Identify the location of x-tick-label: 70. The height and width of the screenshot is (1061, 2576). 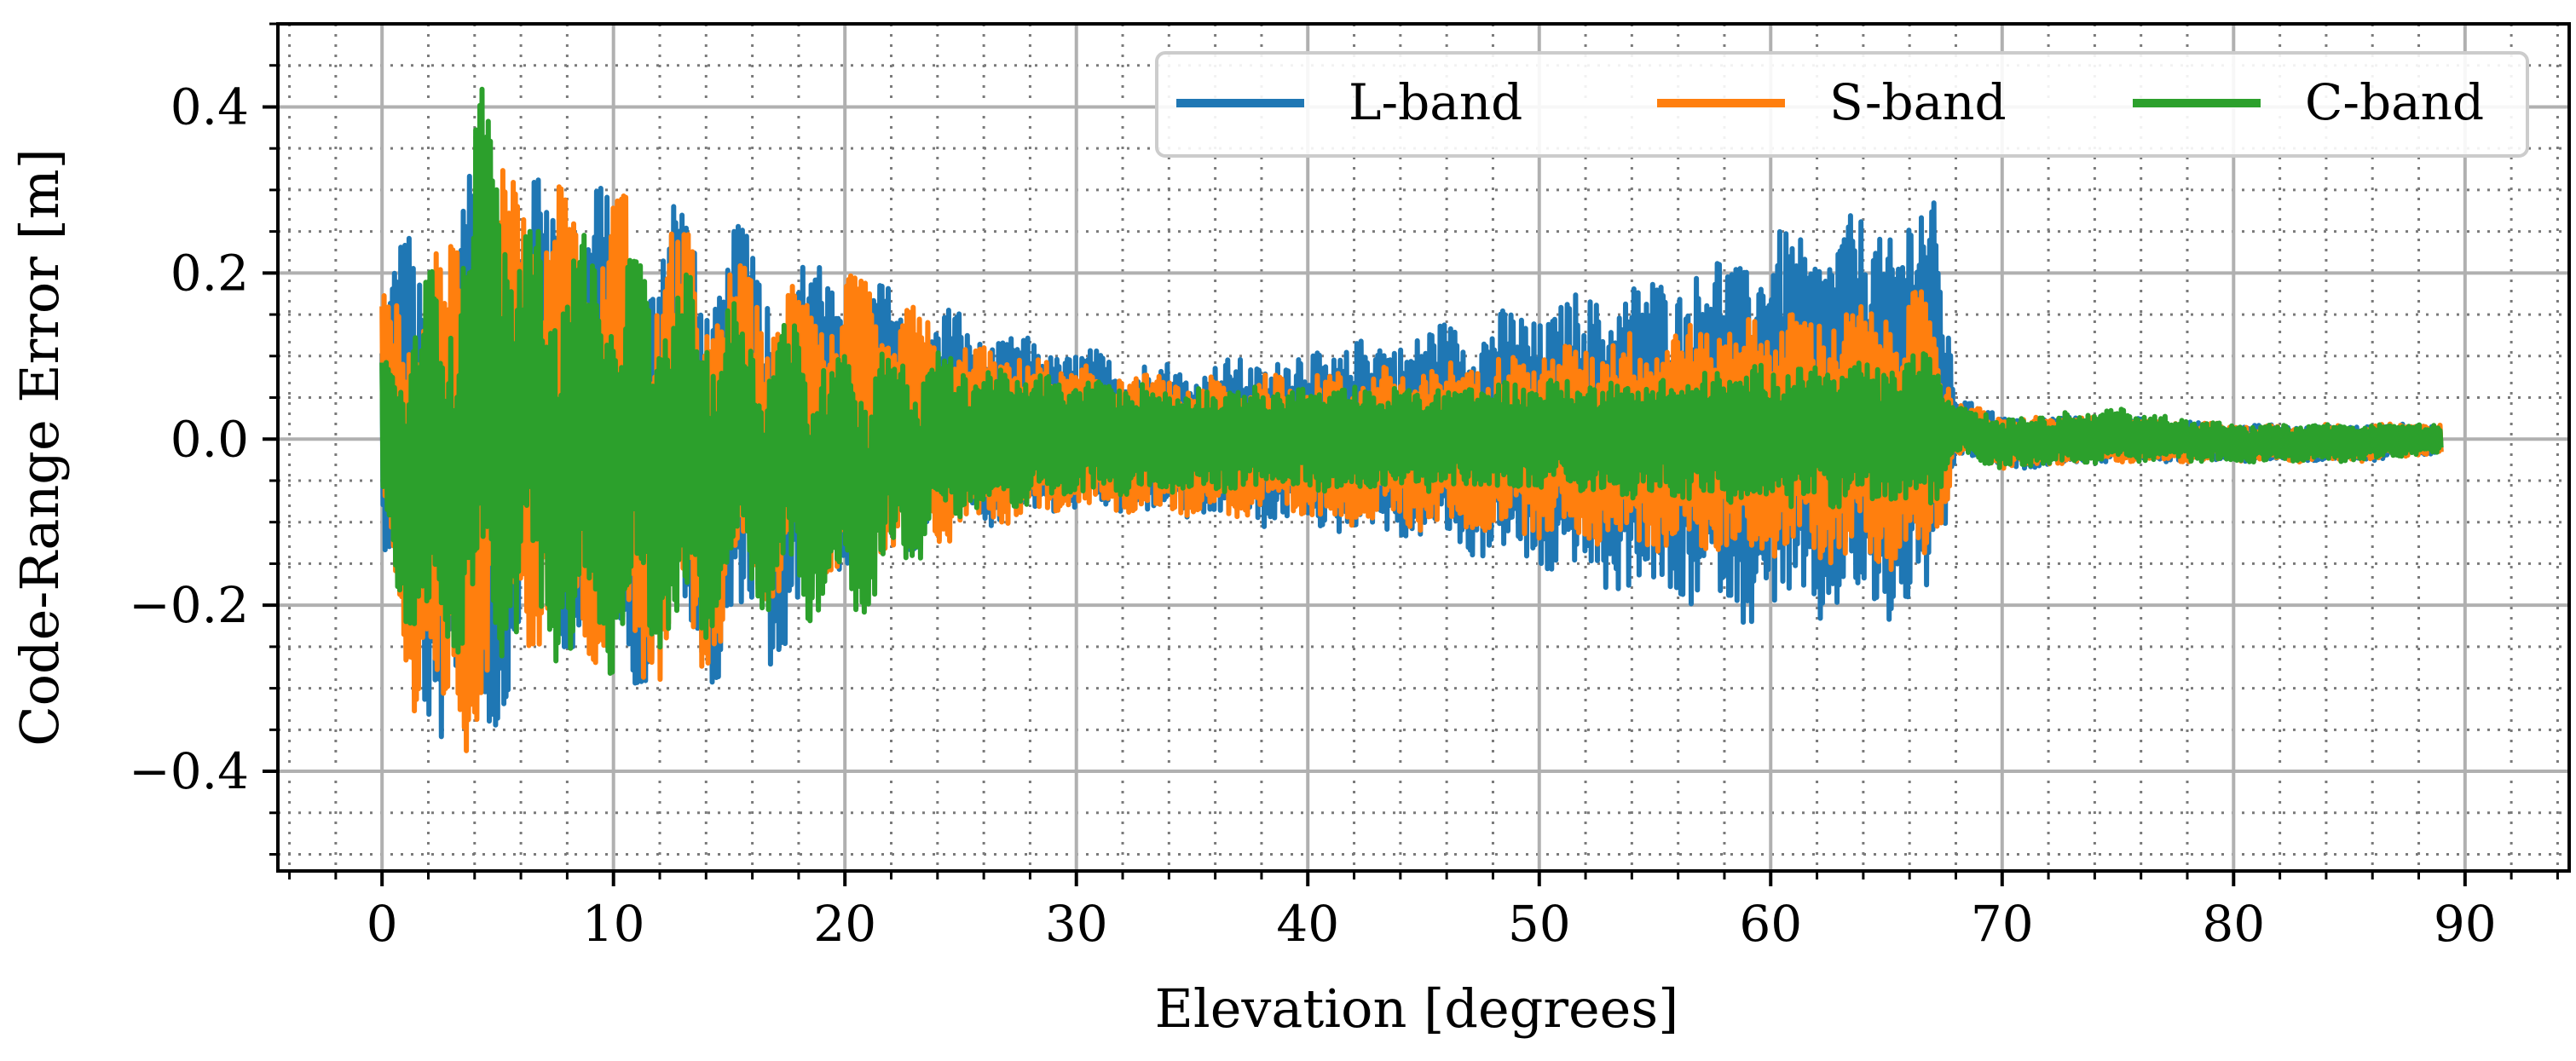
(2002, 924).